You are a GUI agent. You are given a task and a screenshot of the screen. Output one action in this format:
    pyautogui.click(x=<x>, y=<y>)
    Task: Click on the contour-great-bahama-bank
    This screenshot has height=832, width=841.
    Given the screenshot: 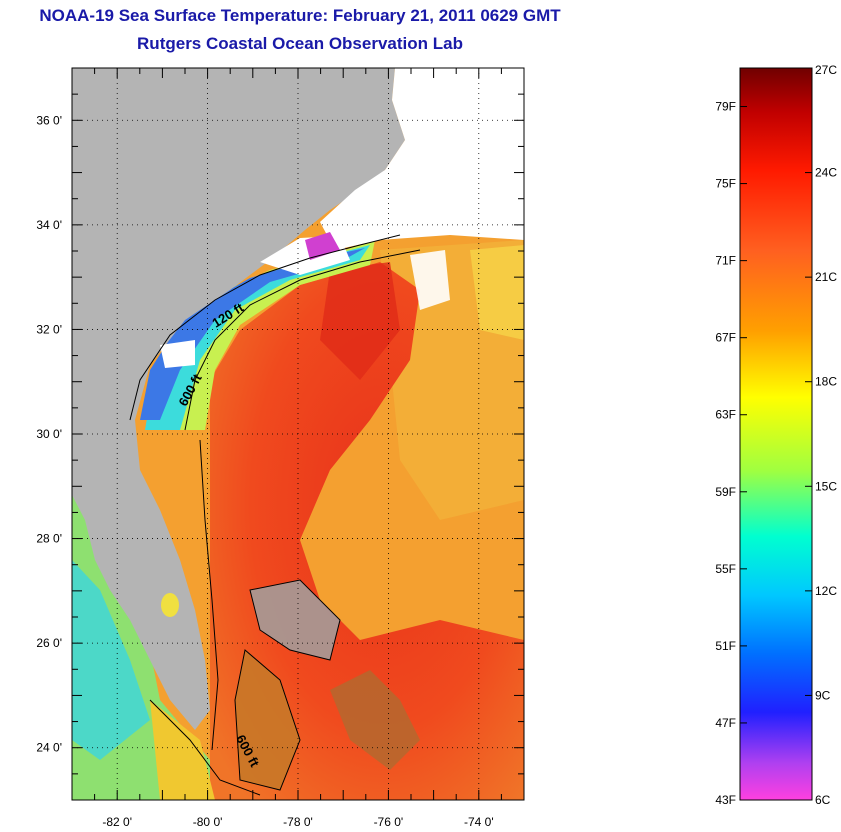 What is the action you would take?
    pyautogui.click(x=267, y=720)
    